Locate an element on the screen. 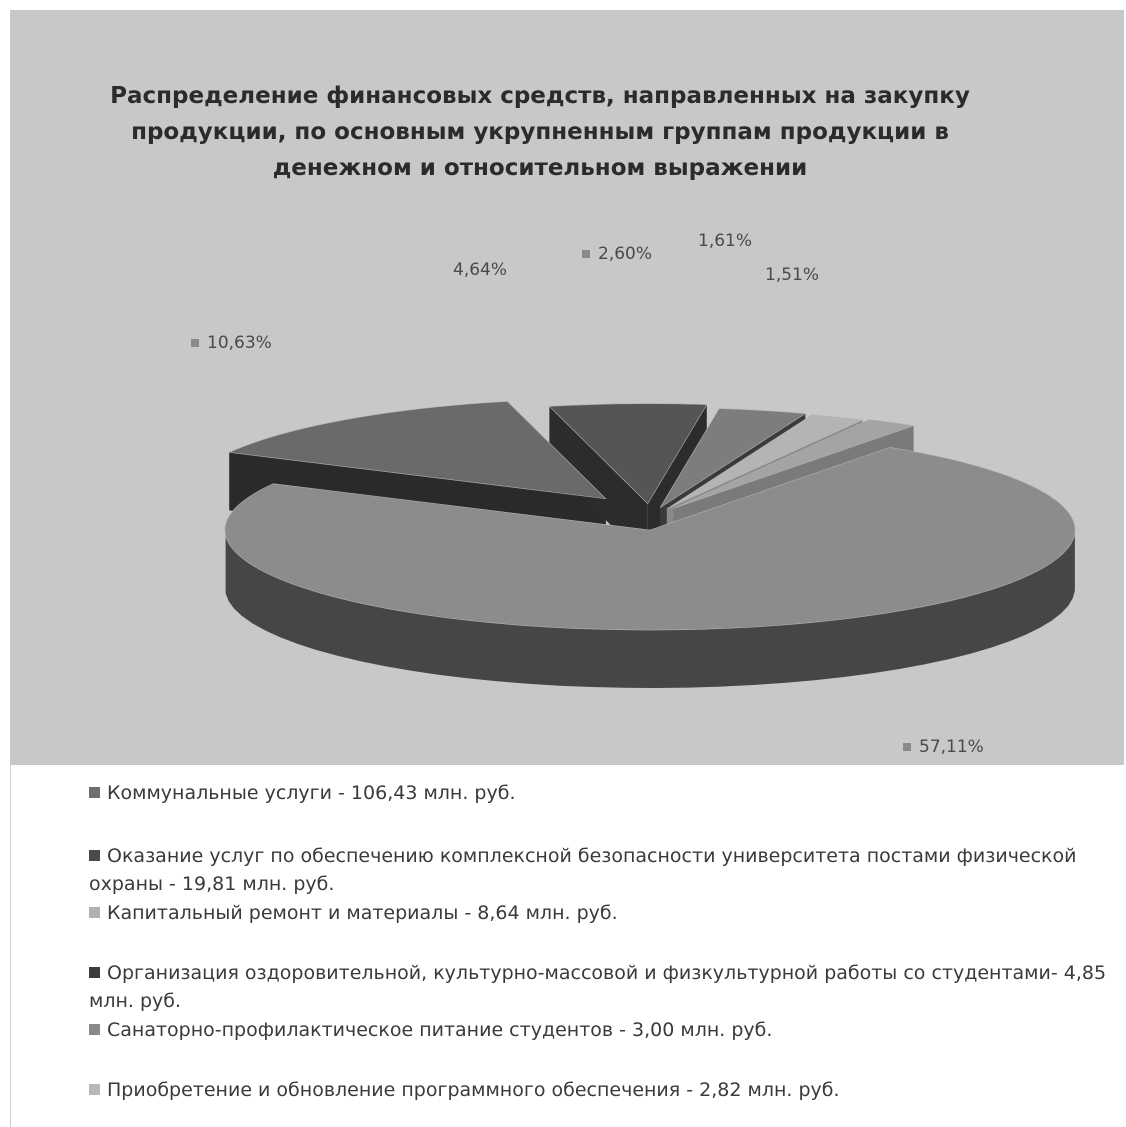  data-label-nutrition: 1,61% is located at coordinates (725, 241).